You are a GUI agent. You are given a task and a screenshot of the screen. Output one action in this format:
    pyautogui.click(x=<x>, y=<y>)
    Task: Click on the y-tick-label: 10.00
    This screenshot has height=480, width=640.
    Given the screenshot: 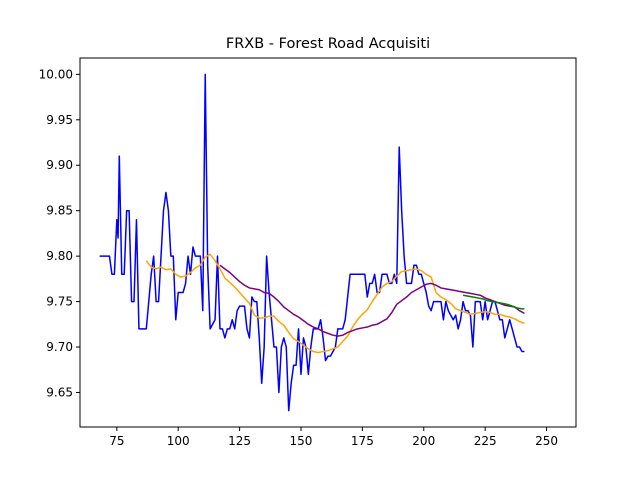 What is the action you would take?
    pyautogui.click(x=56, y=74)
    